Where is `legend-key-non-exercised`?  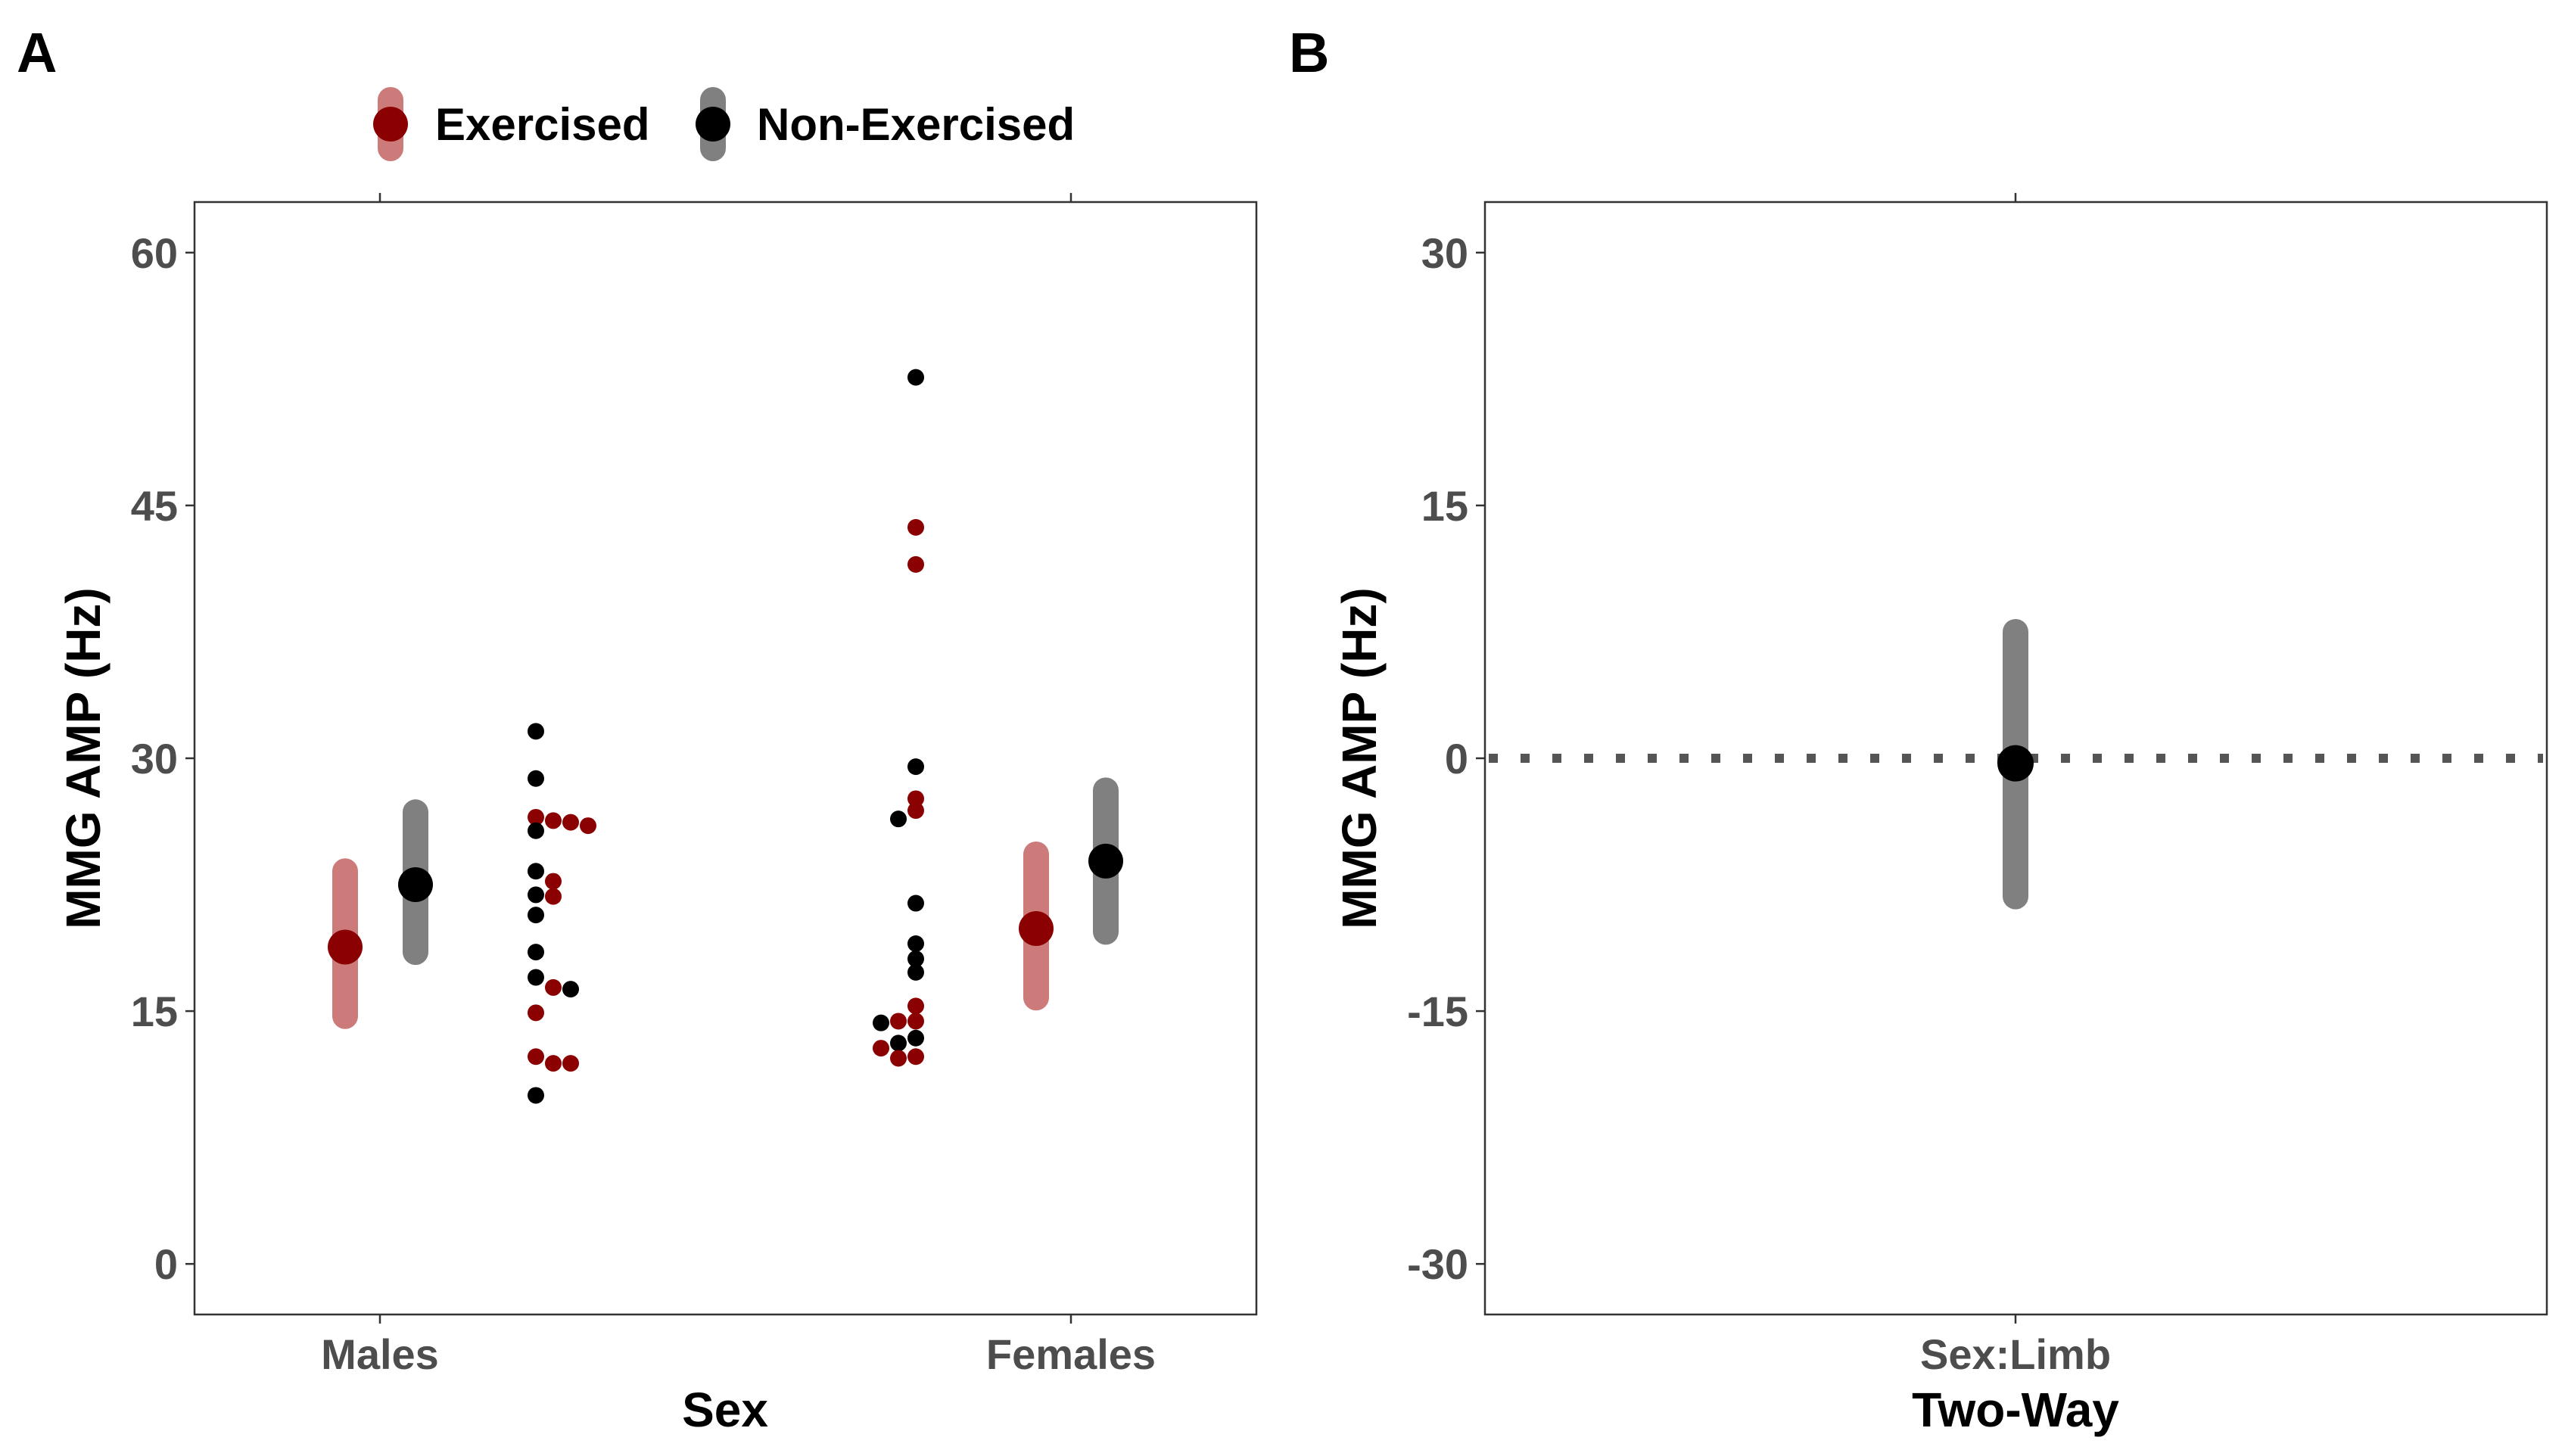
legend-key-non-exercised is located at coordinates (713, 124).